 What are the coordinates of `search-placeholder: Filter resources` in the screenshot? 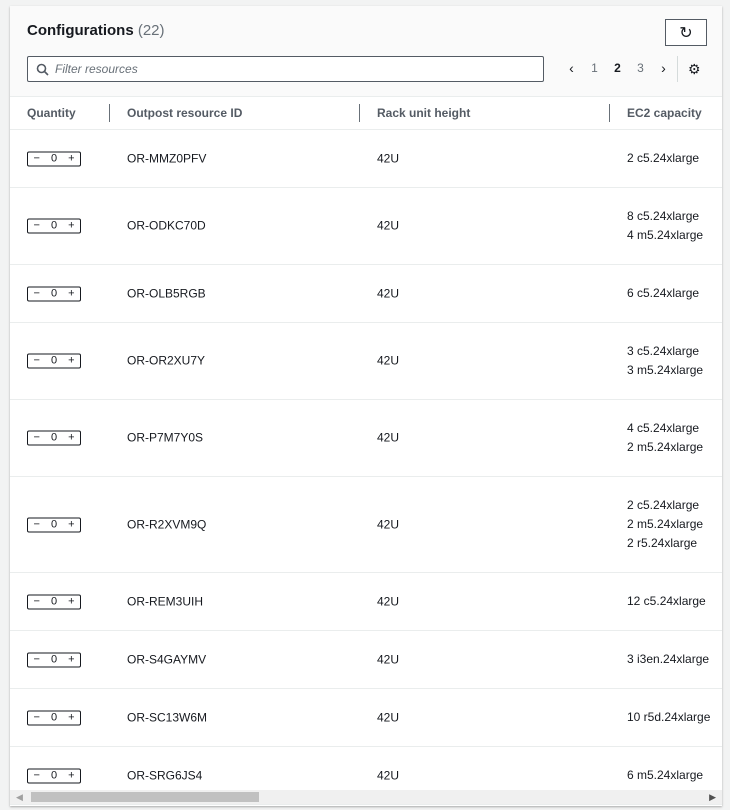 It's located at (96, 69).